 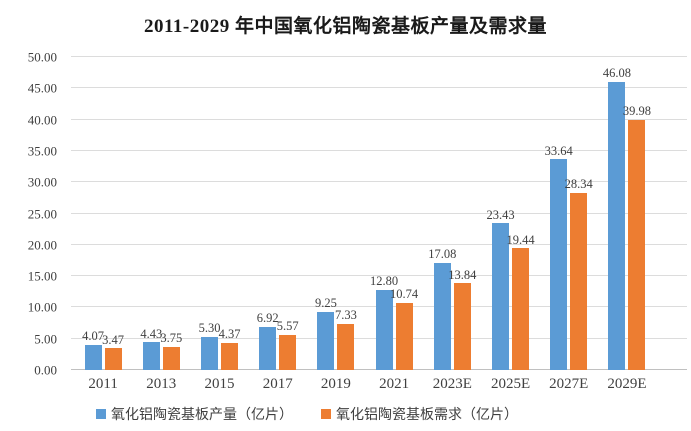 What do you see at coordinates (229, 348) in the screenshot?
I see `demand-bar-2015: 4.37` at bounding box center [229, 348].